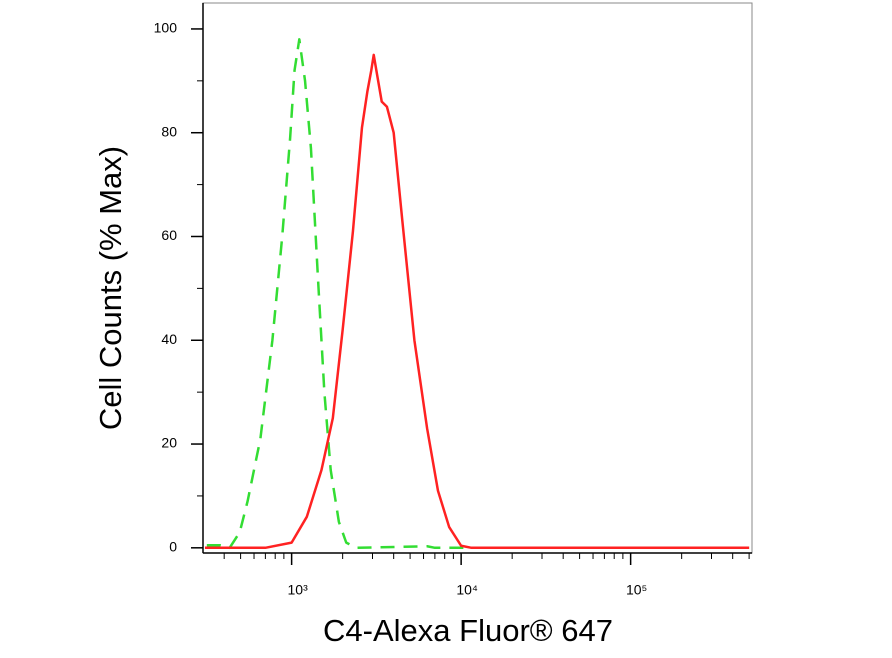 This screenshot has height=658, width=892. What do you see at coordinates (110, 288) in the screenshot?
I see `y-axis-title: Cell Counts (% Max)` at bounding box center [110, 288].